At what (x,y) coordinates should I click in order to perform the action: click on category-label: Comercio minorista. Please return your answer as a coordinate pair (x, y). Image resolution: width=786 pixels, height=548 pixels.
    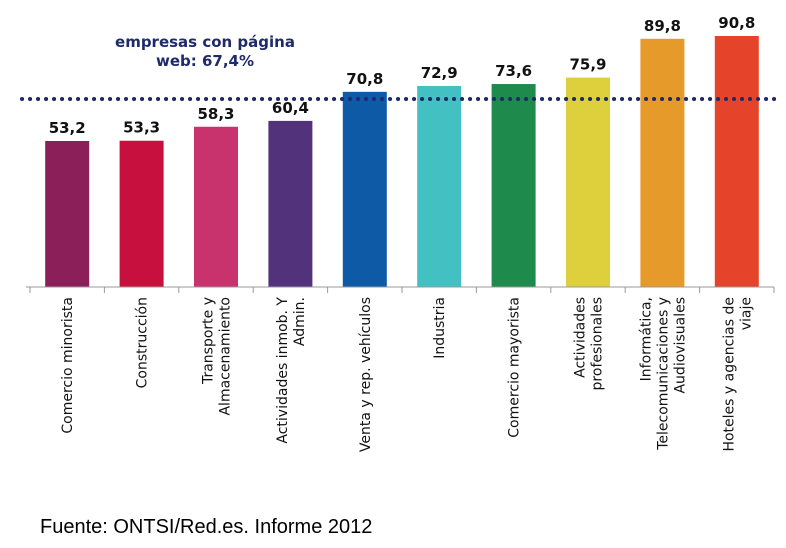
    Looking at the image, I should click on (68, 365).